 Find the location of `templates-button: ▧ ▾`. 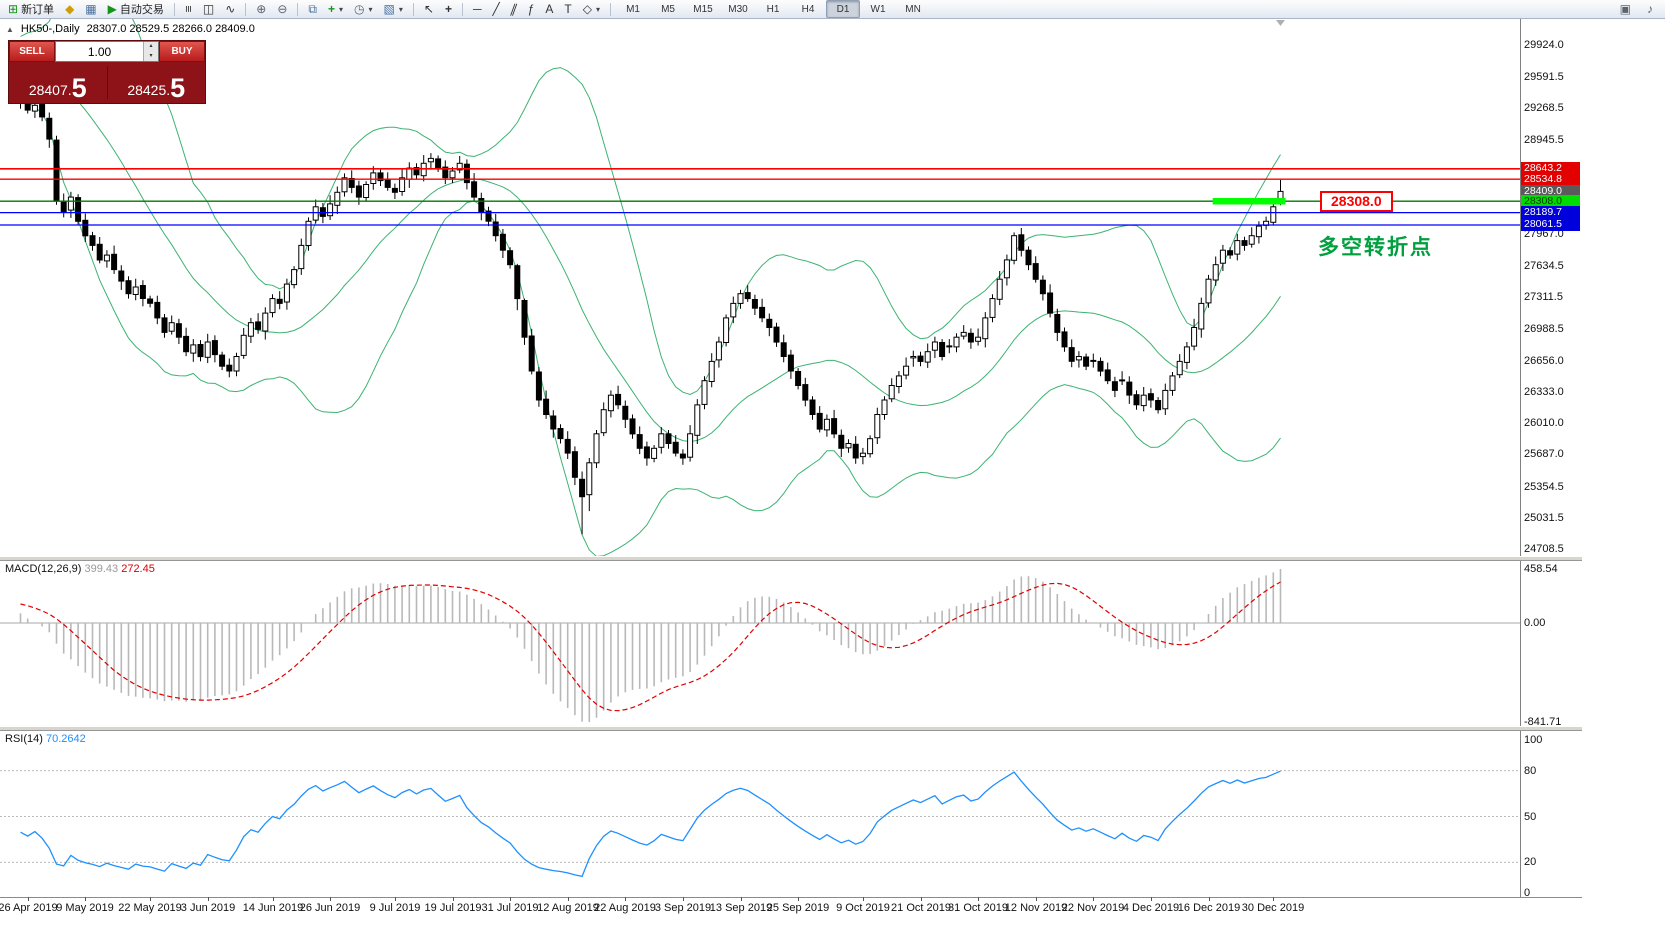

templates-button: ▧ ▾ is located at coordinates (393, 9).